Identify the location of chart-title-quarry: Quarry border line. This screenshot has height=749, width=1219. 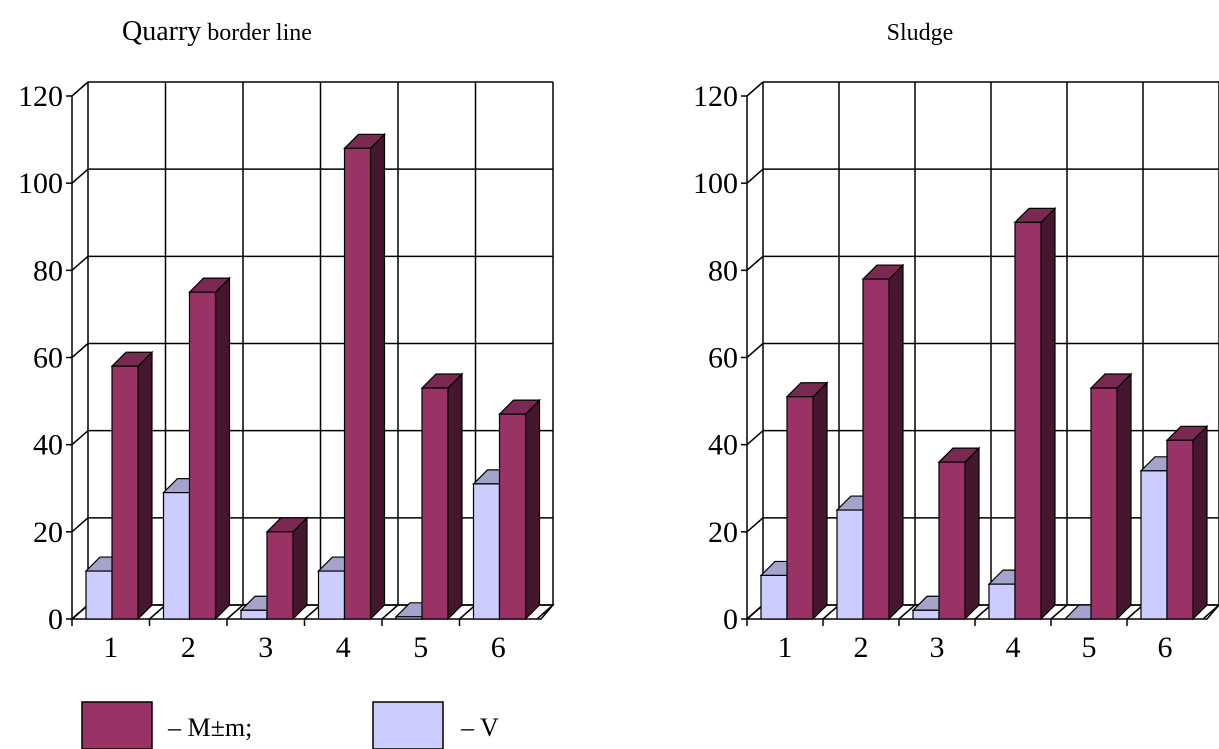
(217, 31).